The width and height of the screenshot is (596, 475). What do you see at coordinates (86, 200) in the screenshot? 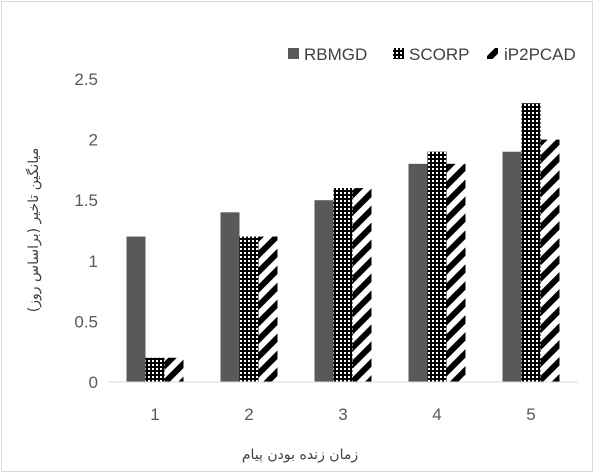
I see `y-tick-label: 1.5` at bounding box center [86, 200].